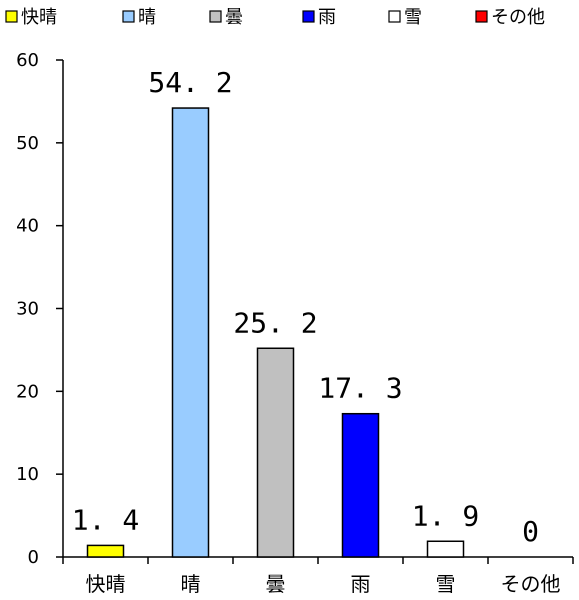 The height and width of the screenshot is (600, 579). What do you see at coordinates (39, 17) in the screenshot?
I see `legend-label: 快晴` at bounding box center [39, 17].